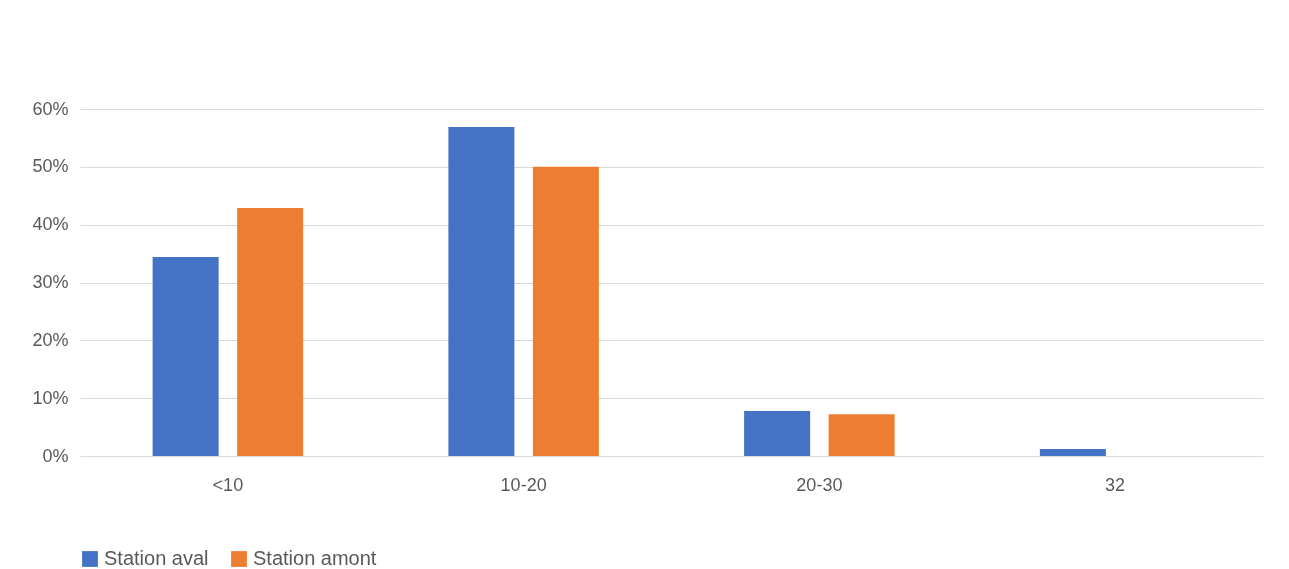 The image size is (1289, 569). I want to click on x-tick-label: 20-30, so click(819, 484).